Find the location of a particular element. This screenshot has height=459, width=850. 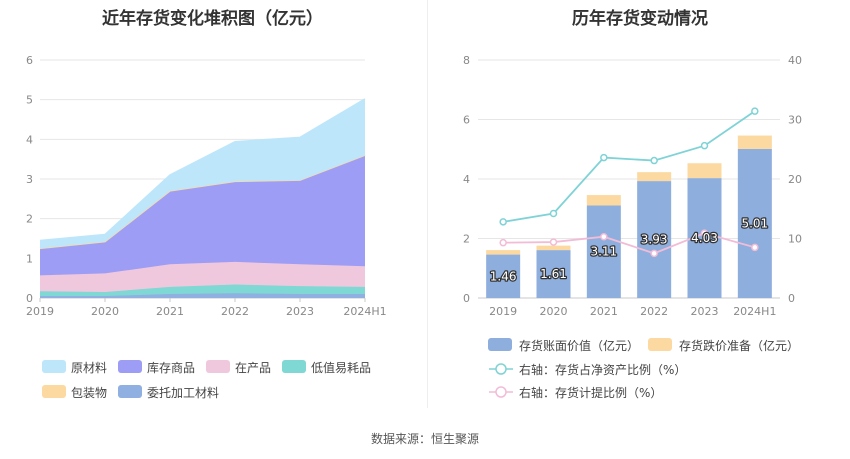

bar-value-label: 3.11 is located at coordinates (603, 252).